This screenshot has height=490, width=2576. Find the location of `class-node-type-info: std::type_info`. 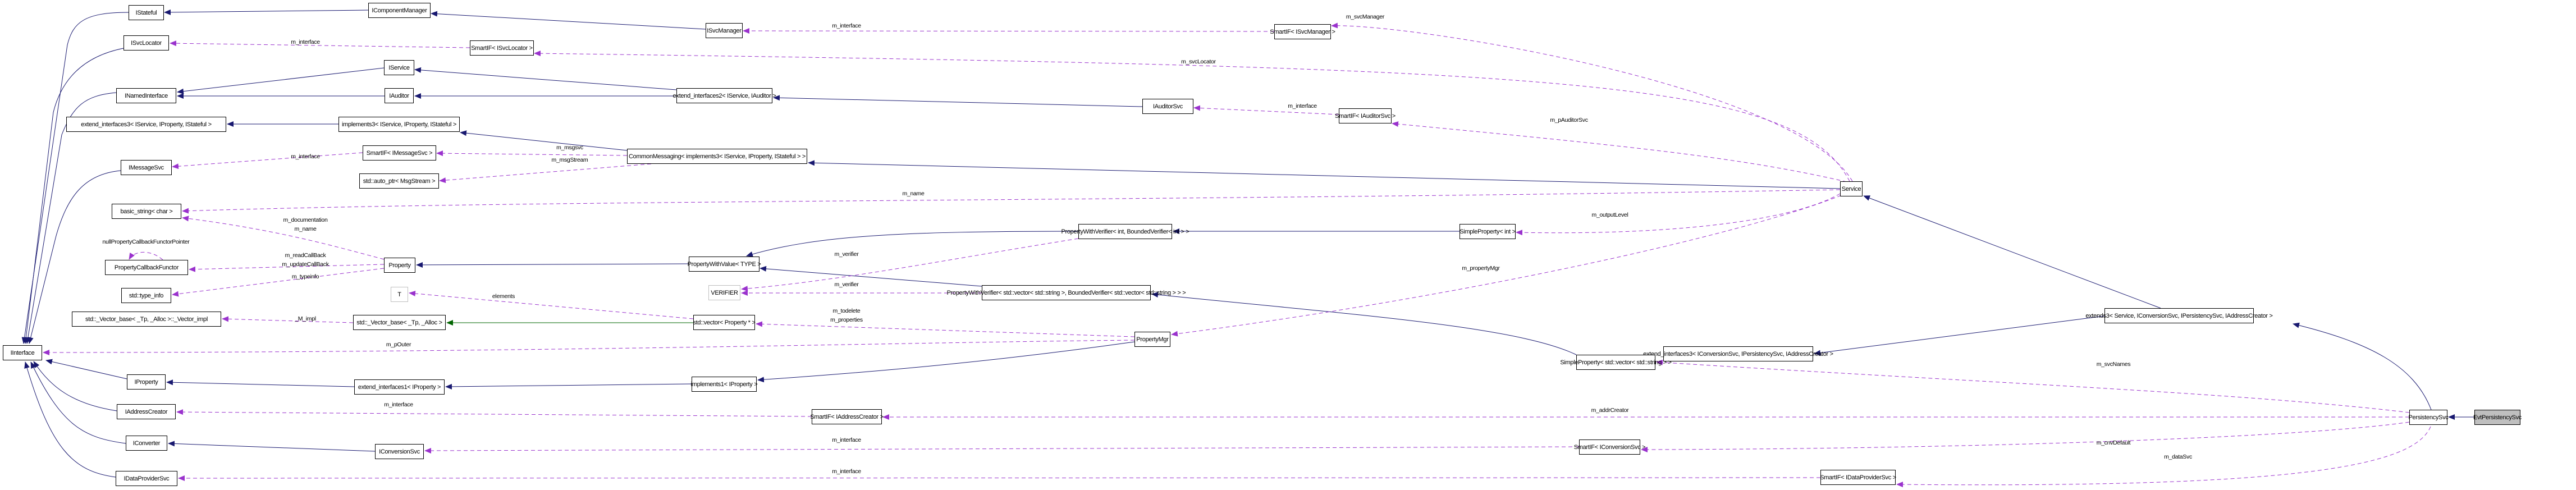

class-node-type-info: std::type_info is located at coordinates (146, 295).